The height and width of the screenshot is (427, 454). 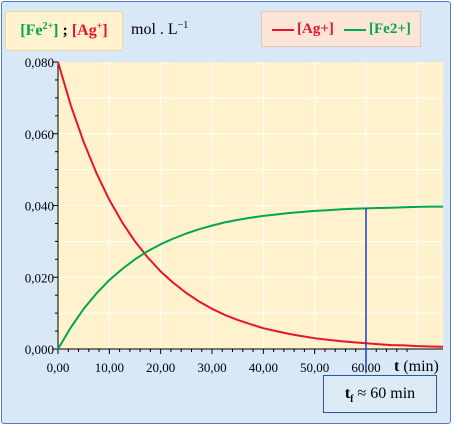 I want to click on unit-exponent: −1, so click(x=183, y=25).